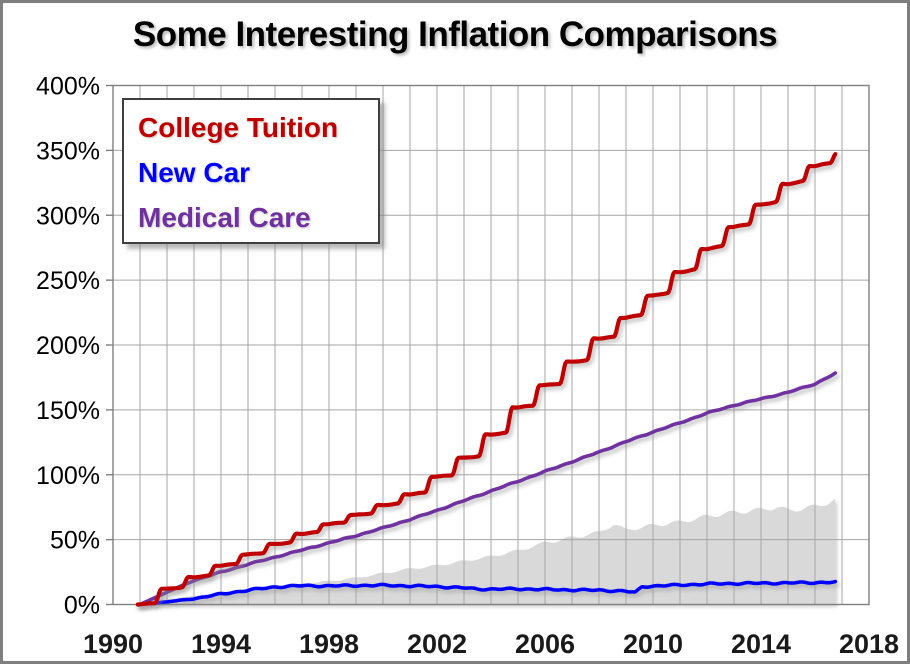  I want to click on series-newcar-line, so click(487, 593).